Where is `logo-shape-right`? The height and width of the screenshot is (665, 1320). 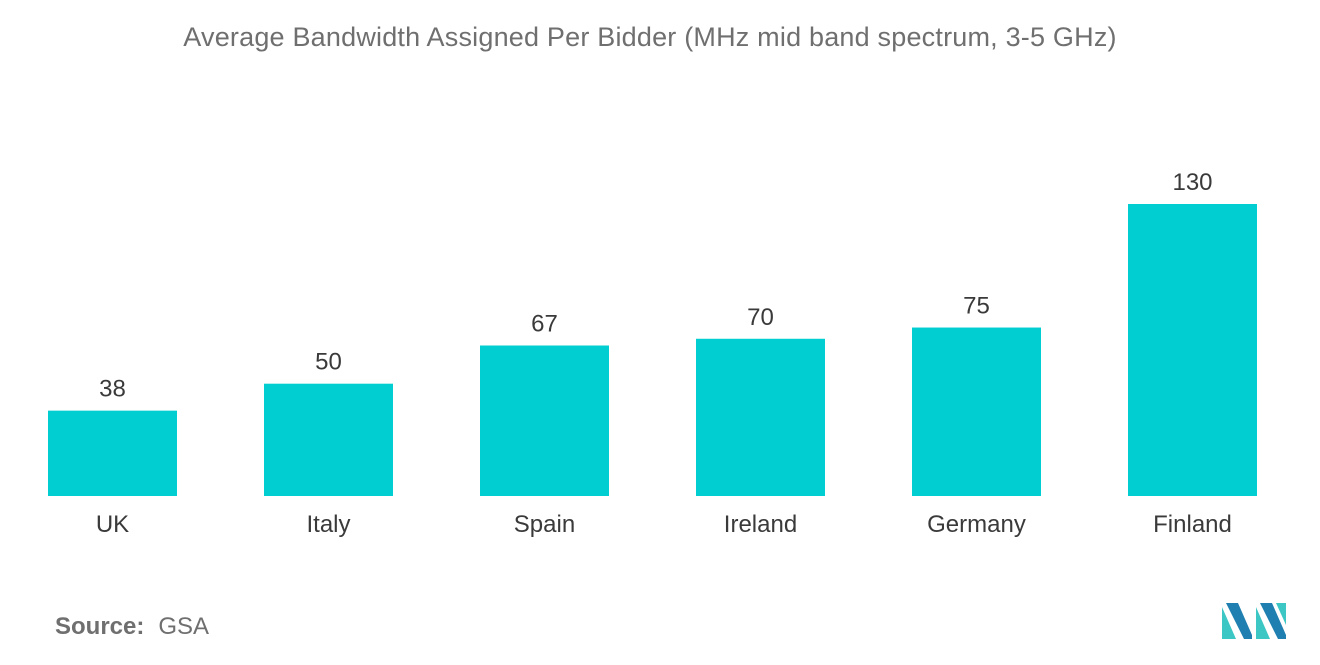
logo-shape-right is located at coordinates (1263, 623).